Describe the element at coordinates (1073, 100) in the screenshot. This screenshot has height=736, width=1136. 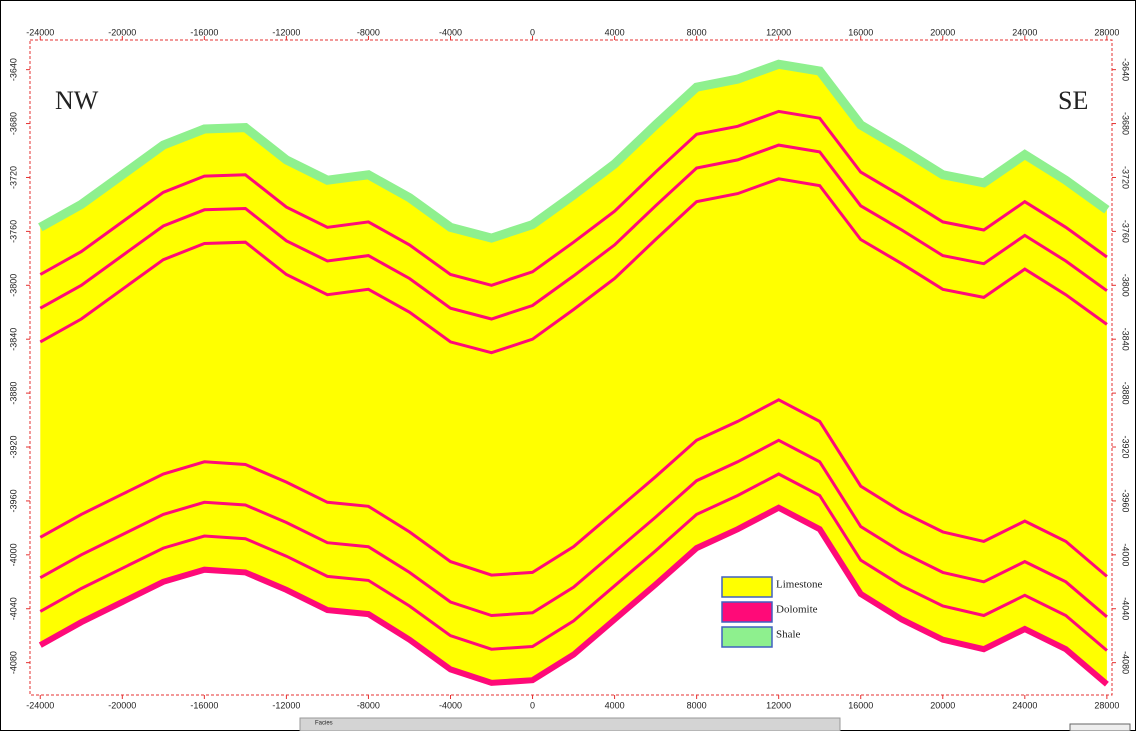
I see `direction-label: SE` at that location.